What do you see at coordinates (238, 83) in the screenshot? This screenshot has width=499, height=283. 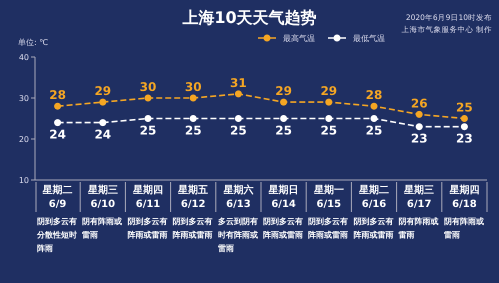 I see `data-label: 31` at bounding box center [238, 83].